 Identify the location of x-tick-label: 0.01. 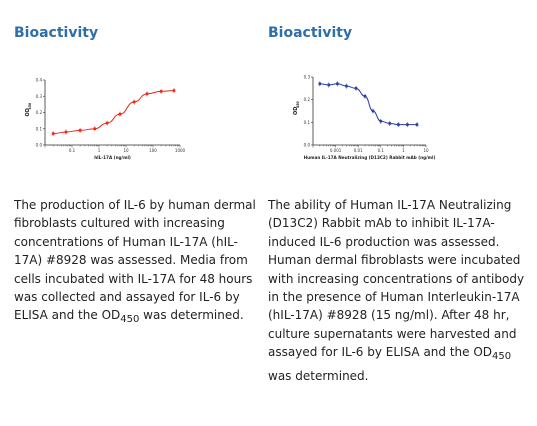
(358, 150).